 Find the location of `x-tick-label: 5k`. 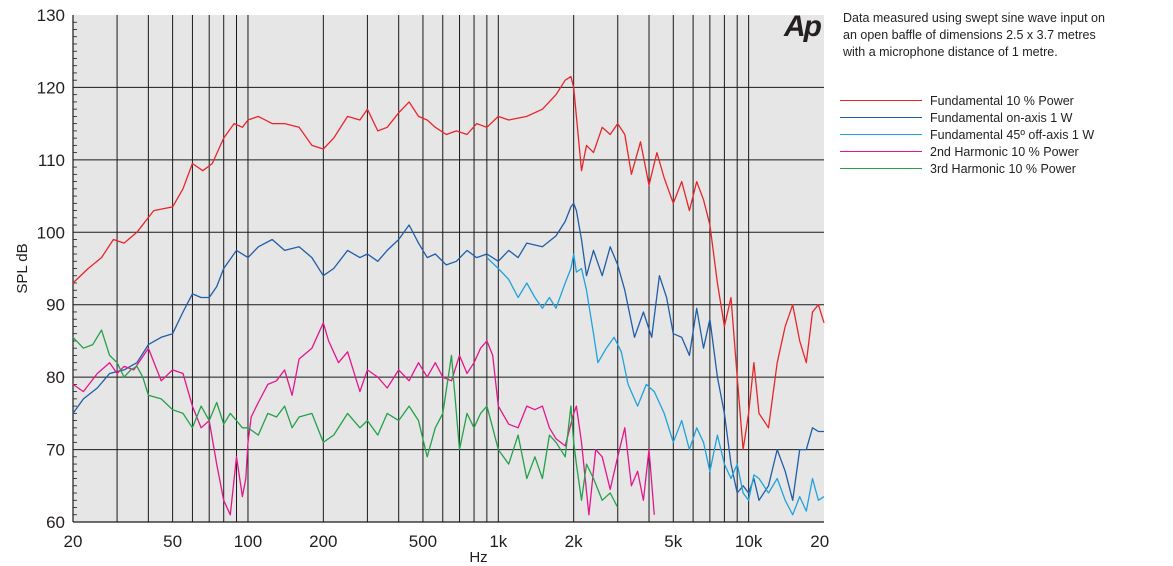

x-tick-label: 5k is located at coordinates (673, 541).